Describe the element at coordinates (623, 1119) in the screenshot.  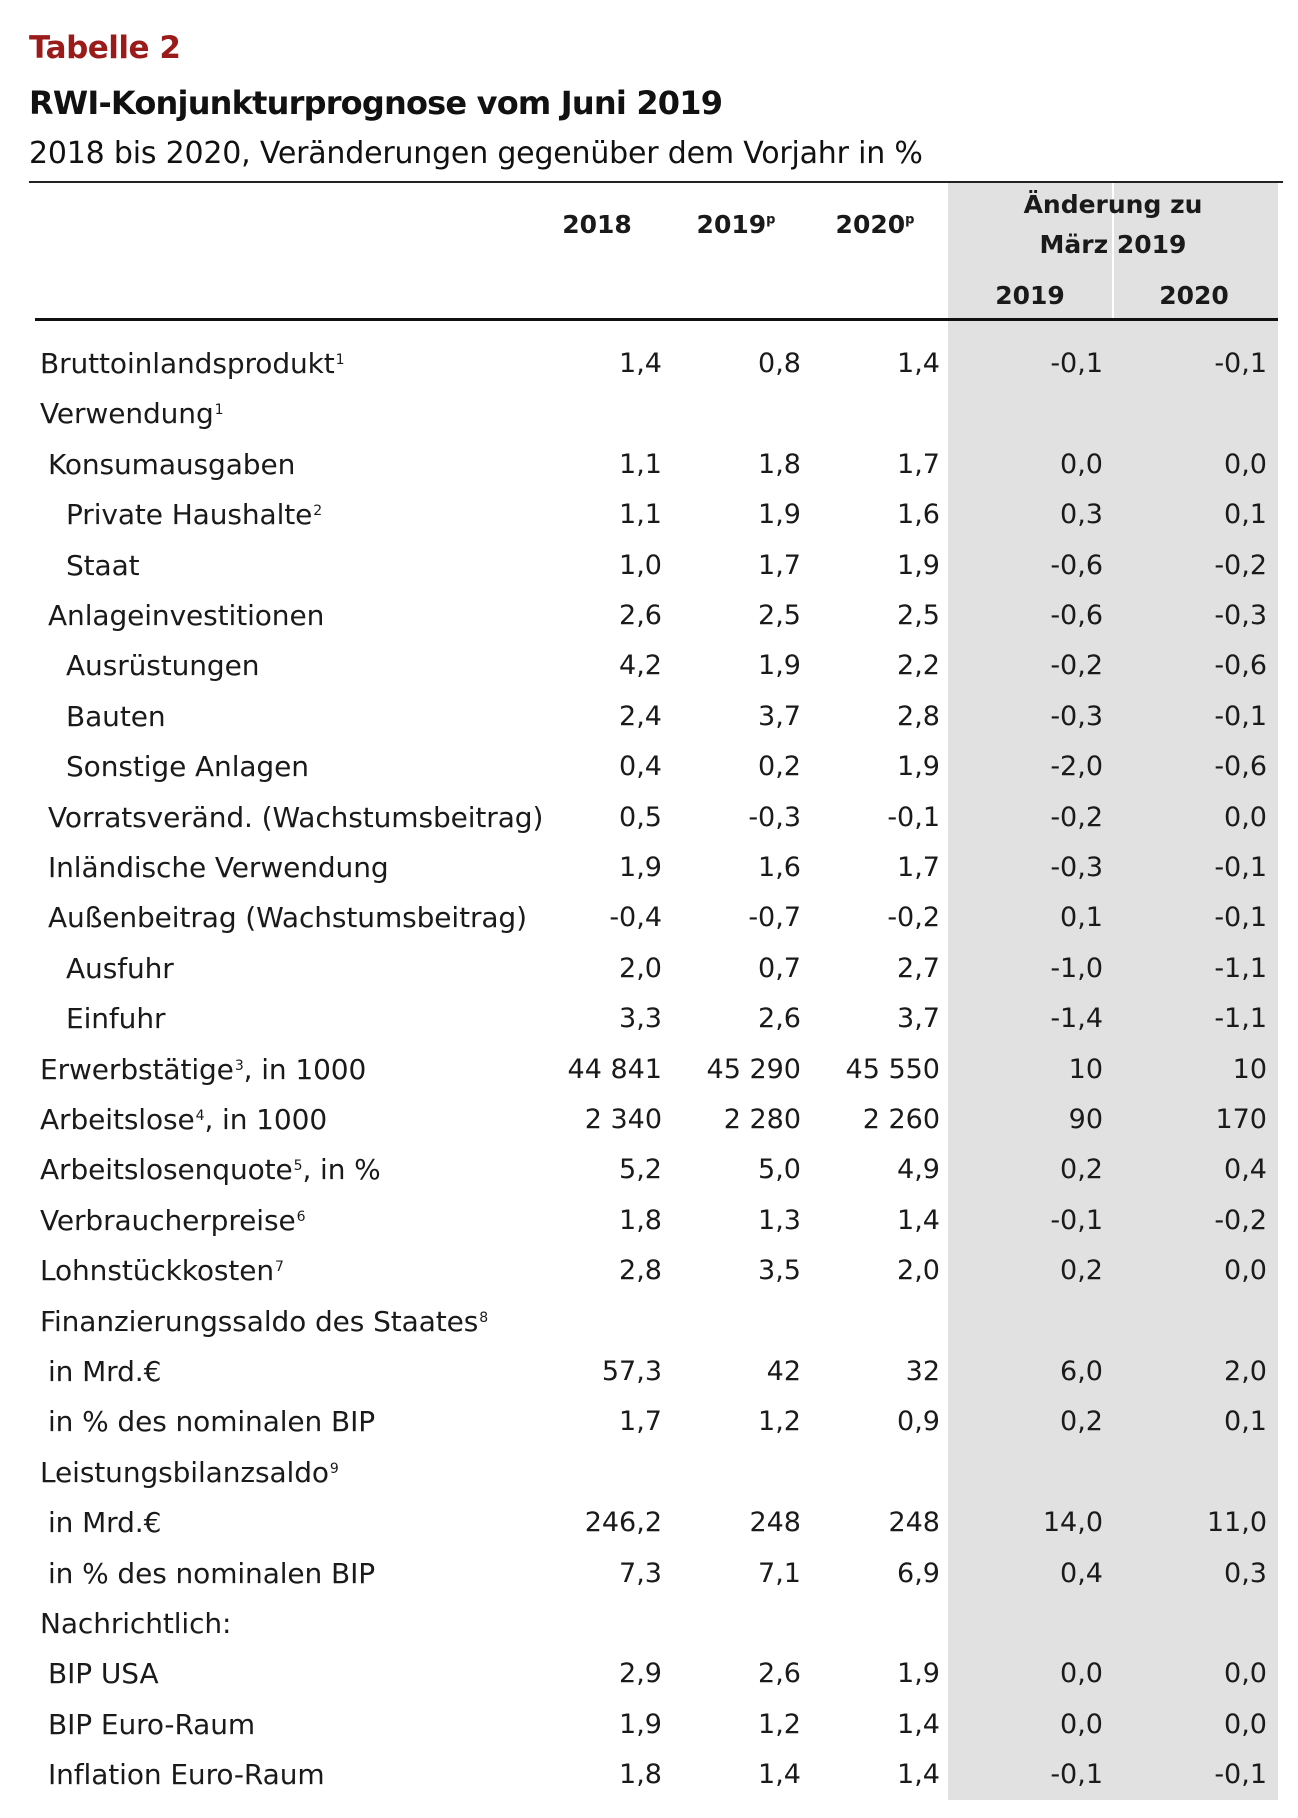
I see `row-value: 2 340` at that location.